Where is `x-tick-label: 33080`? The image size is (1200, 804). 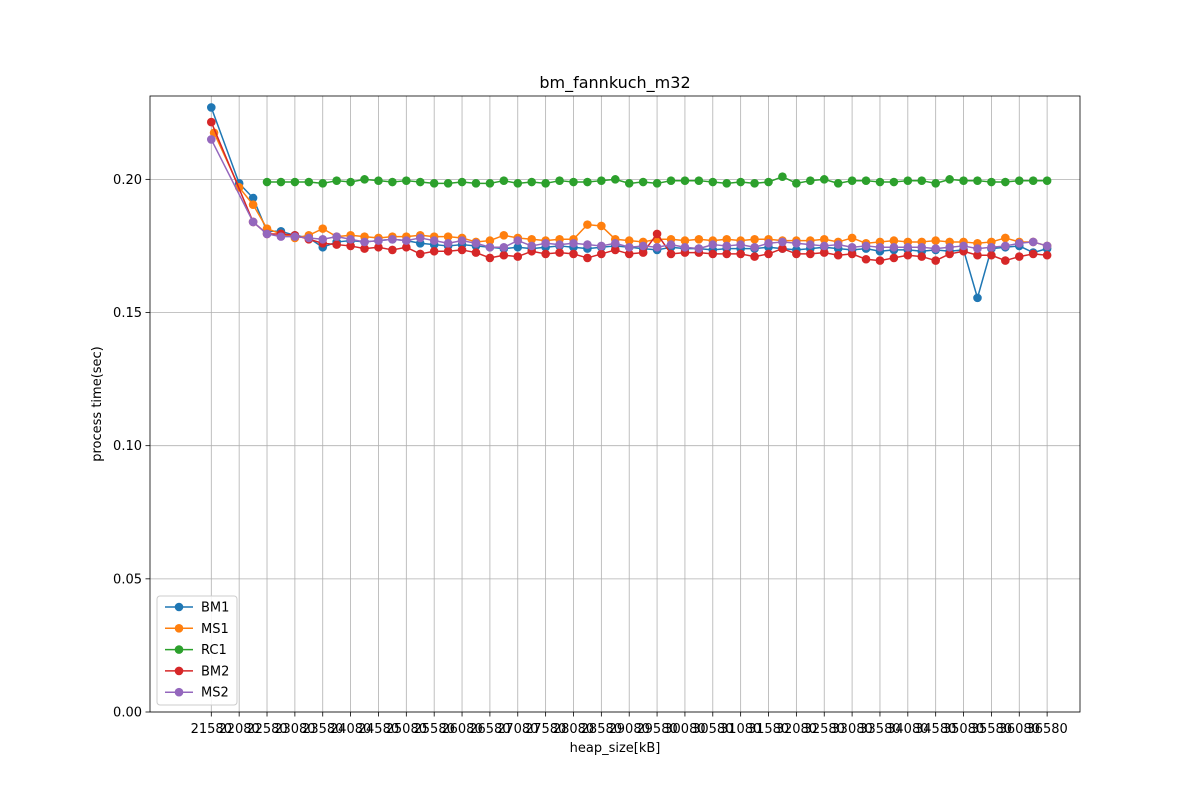
x-tick-label: 33080 is located at coordinates (851, 729).